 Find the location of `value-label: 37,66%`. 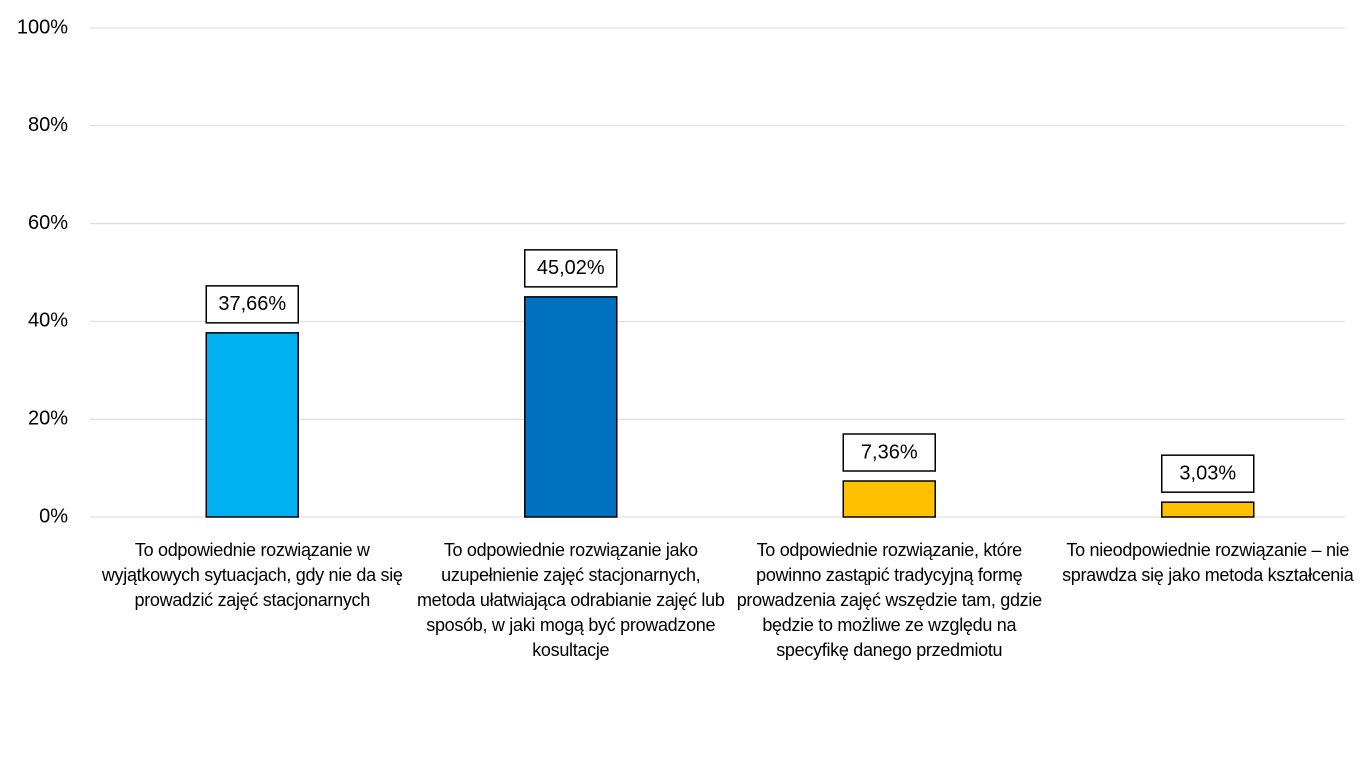

value-label: 37,66% is located at coordinates (252, 304).